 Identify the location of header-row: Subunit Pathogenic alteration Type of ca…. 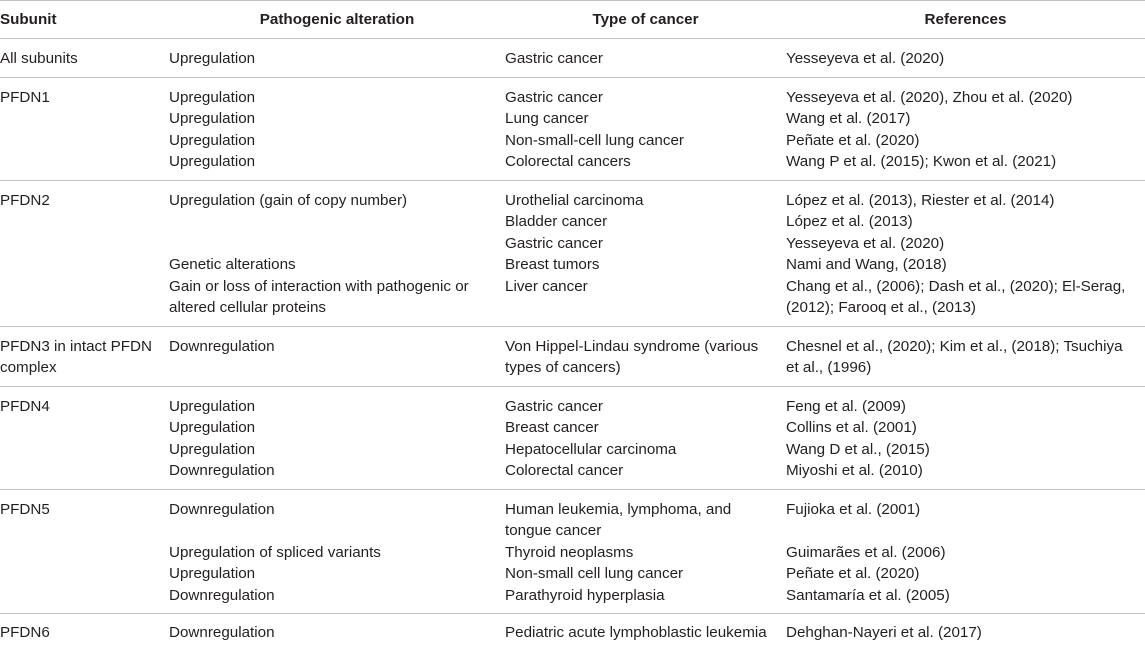
(572, 19).